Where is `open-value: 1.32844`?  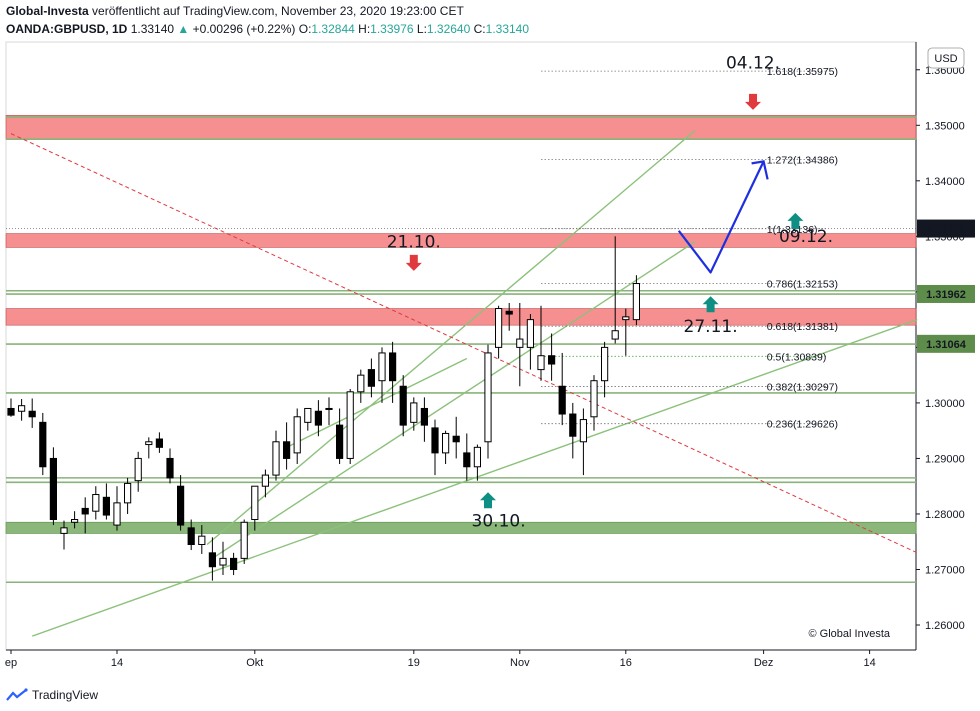
open-value: 1.32844 is located at coordinates (333, 29).